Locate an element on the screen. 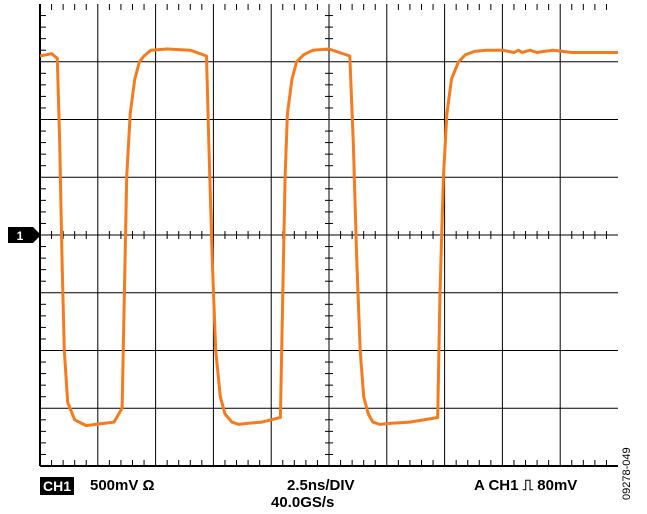  ground-level-marker: 1 is located at coordinates (24, 235).